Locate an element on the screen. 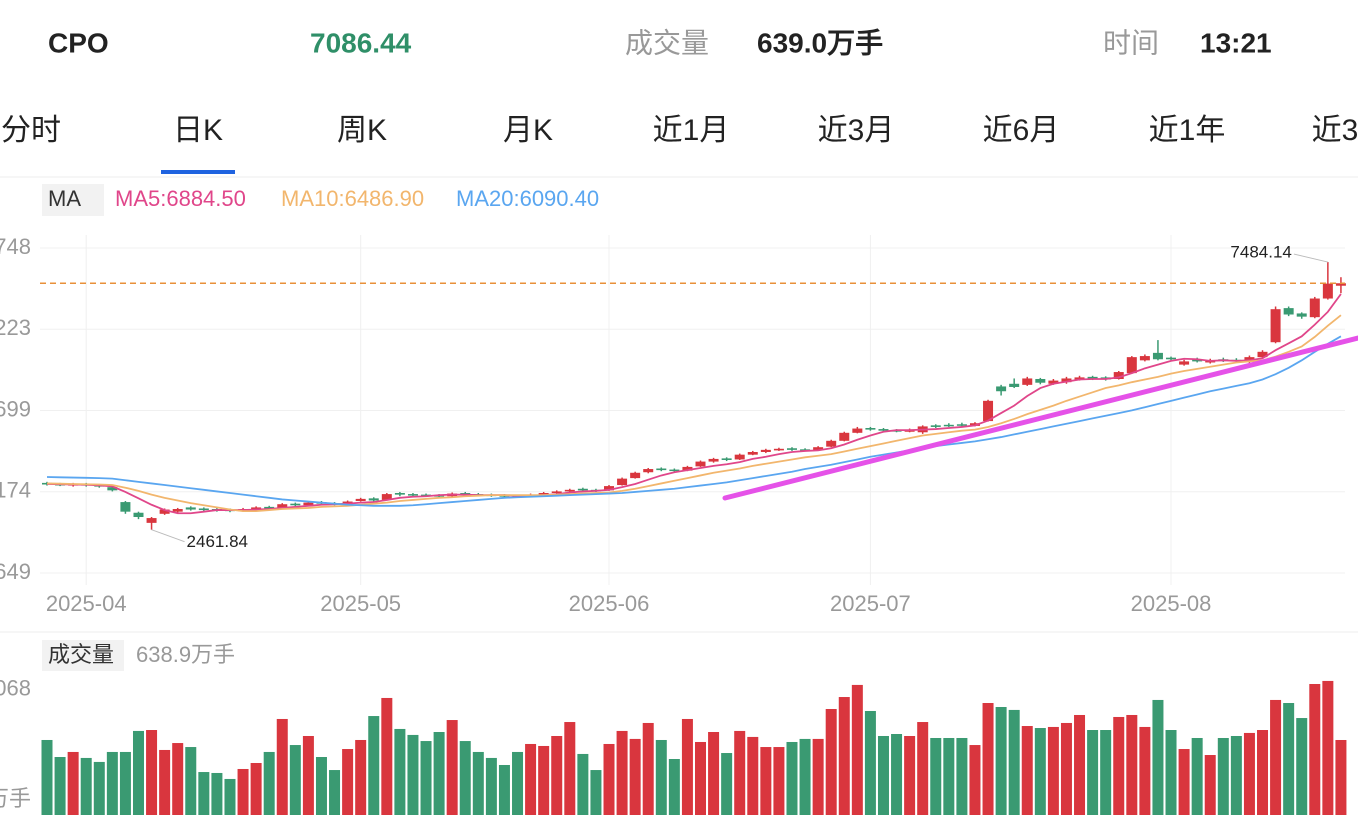 The width and height of the screenshot is (1358, 828). tab: 周K is located at coordinates (362, 130).